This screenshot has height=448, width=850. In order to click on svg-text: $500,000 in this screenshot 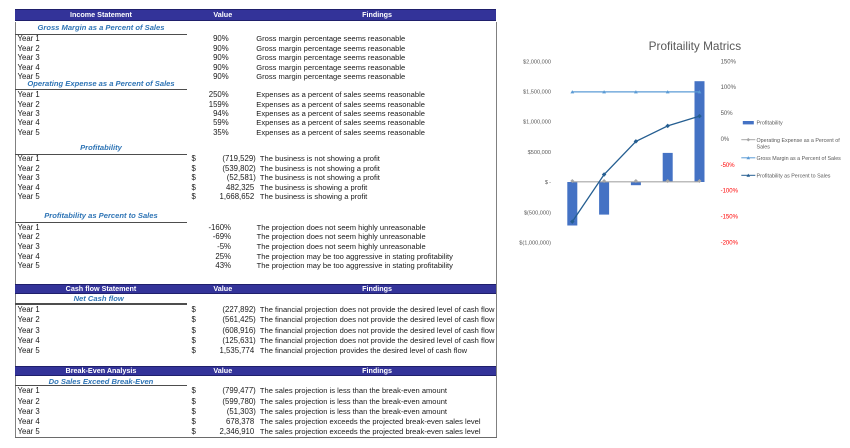, I will do `click(539, 153)`.